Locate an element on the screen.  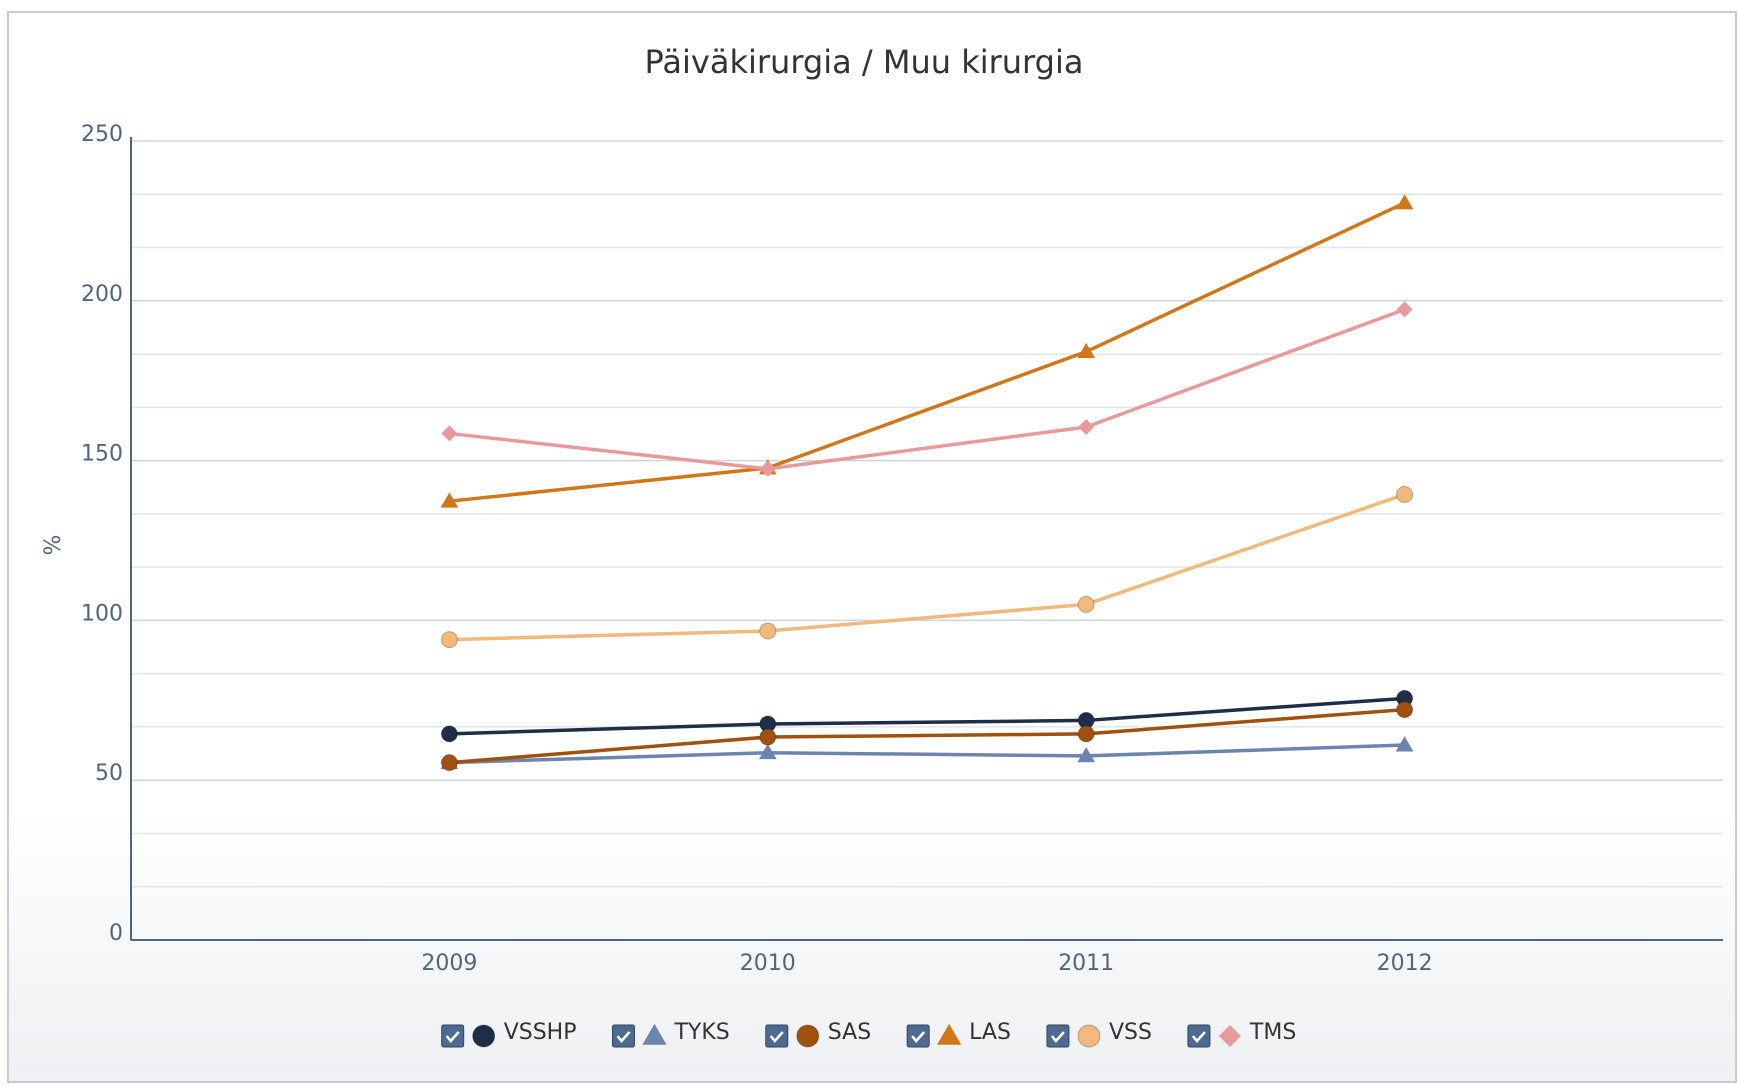
legend-item: TMS is located at coordinates (1241, 1034).